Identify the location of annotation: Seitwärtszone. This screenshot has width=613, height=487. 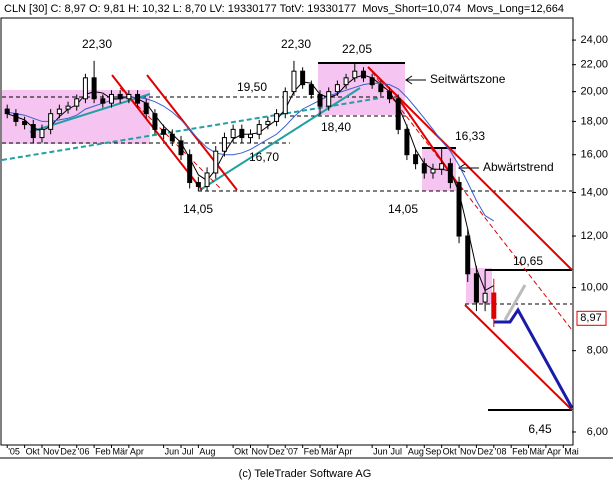
(468, 79).